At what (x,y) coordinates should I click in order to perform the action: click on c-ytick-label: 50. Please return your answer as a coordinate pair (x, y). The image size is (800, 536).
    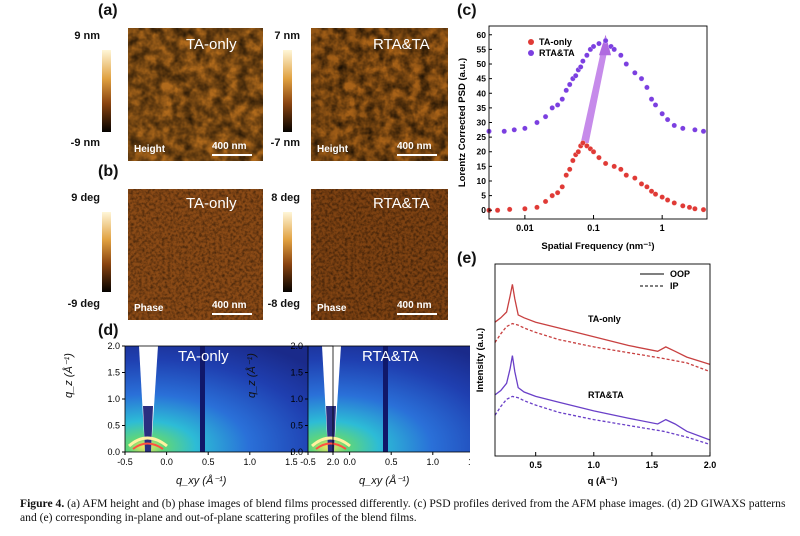
    Looking at the image, I should click on (482, 64).